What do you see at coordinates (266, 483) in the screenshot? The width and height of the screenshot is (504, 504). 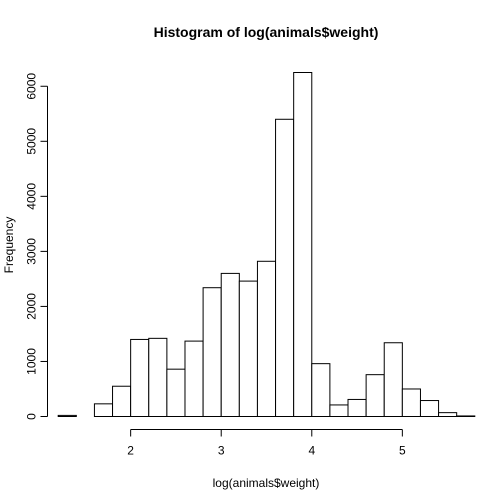 I see `x-axis-label: log(animals$weight)` at bounding box center [266, 483].